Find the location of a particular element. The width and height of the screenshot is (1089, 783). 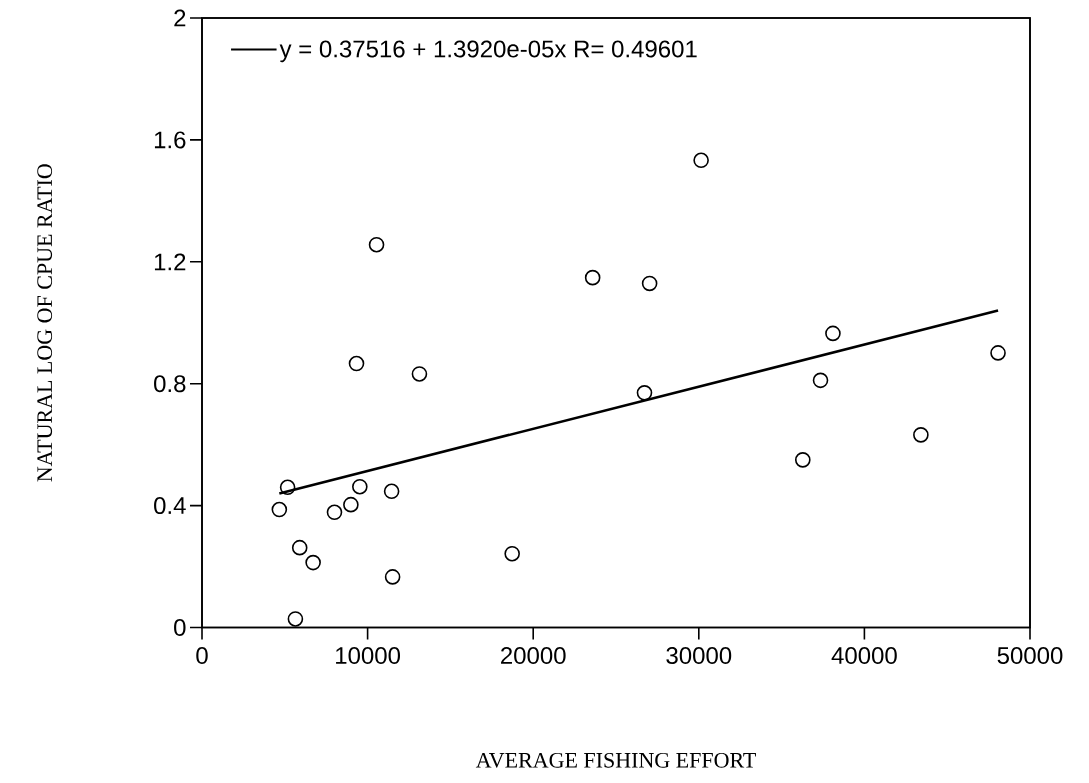

x-tick-label: 30000 is located at coordinates (699, 656).